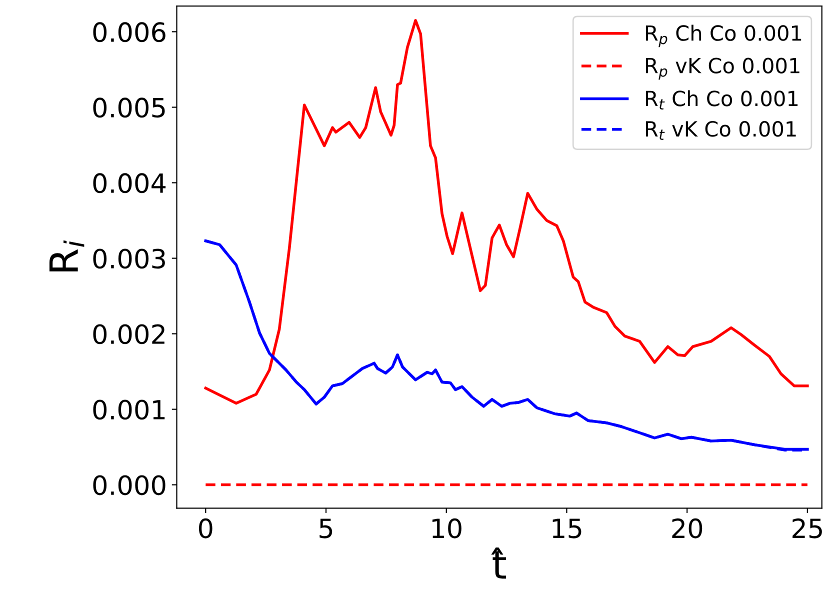 This screenshot has height=605, width=826. I want to click on y-tick-label: 0.002, so click(128, 334).